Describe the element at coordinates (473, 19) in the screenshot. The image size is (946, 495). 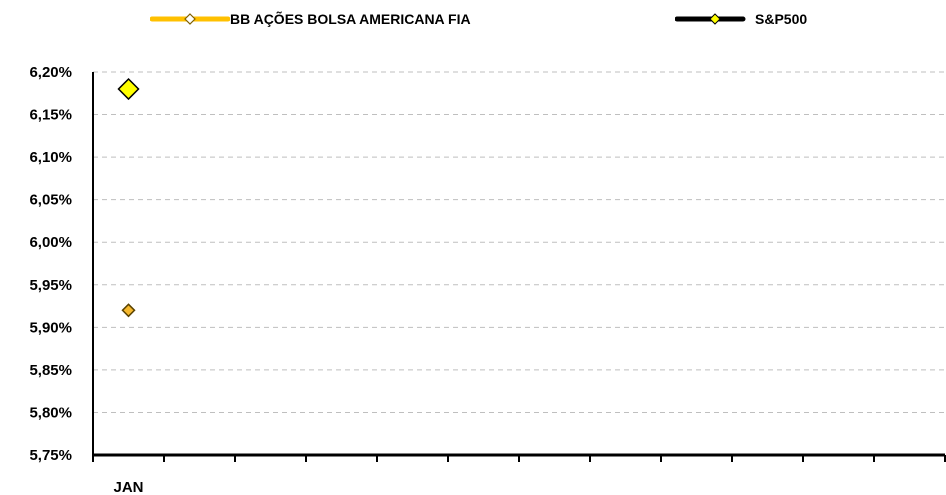
I see `chart-legend: BB AÇÕES BOLSA AMERICANA FIA S&P500` at that location.